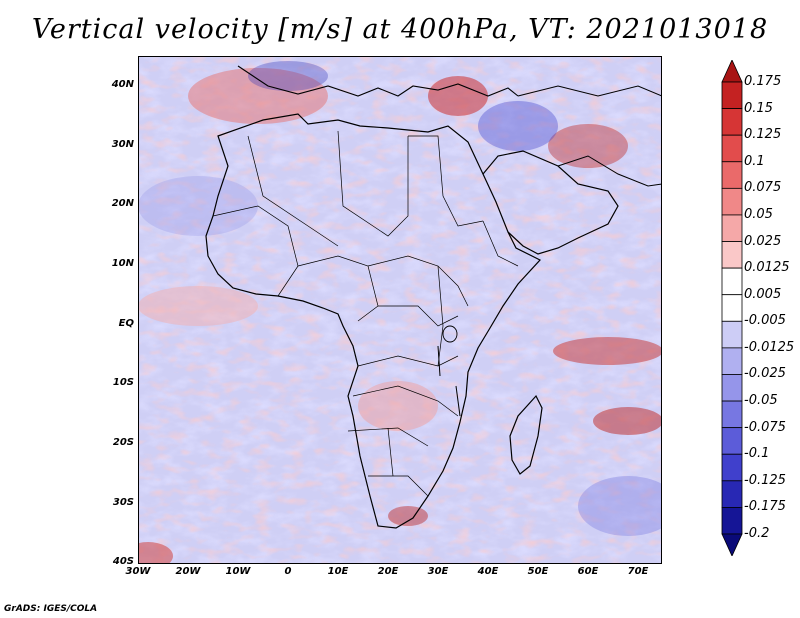  Describe the element at coordinates (758, 214) in the screenshot. I see `colorbar-label: 0.05` at that location.